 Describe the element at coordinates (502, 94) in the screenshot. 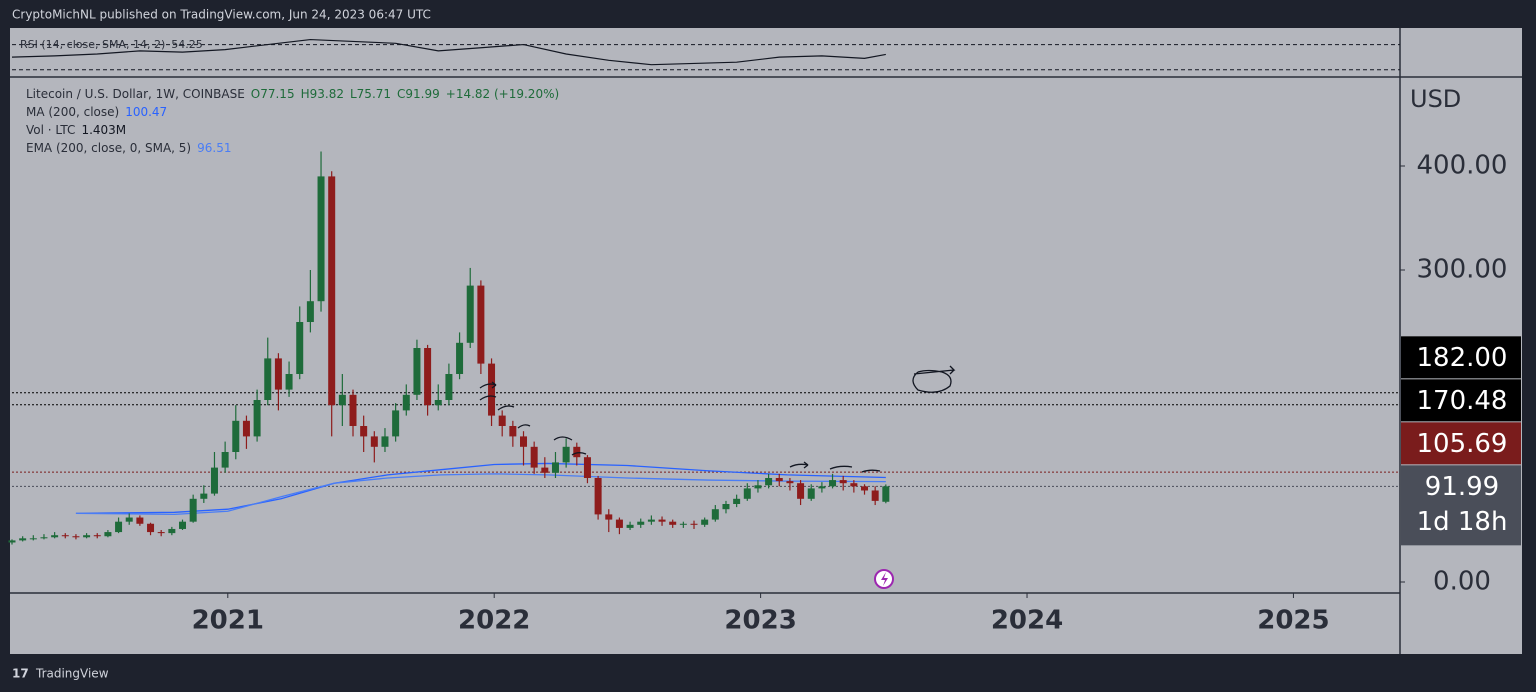

I see `legend-text: +14.82 (+19.20%)` at that location.